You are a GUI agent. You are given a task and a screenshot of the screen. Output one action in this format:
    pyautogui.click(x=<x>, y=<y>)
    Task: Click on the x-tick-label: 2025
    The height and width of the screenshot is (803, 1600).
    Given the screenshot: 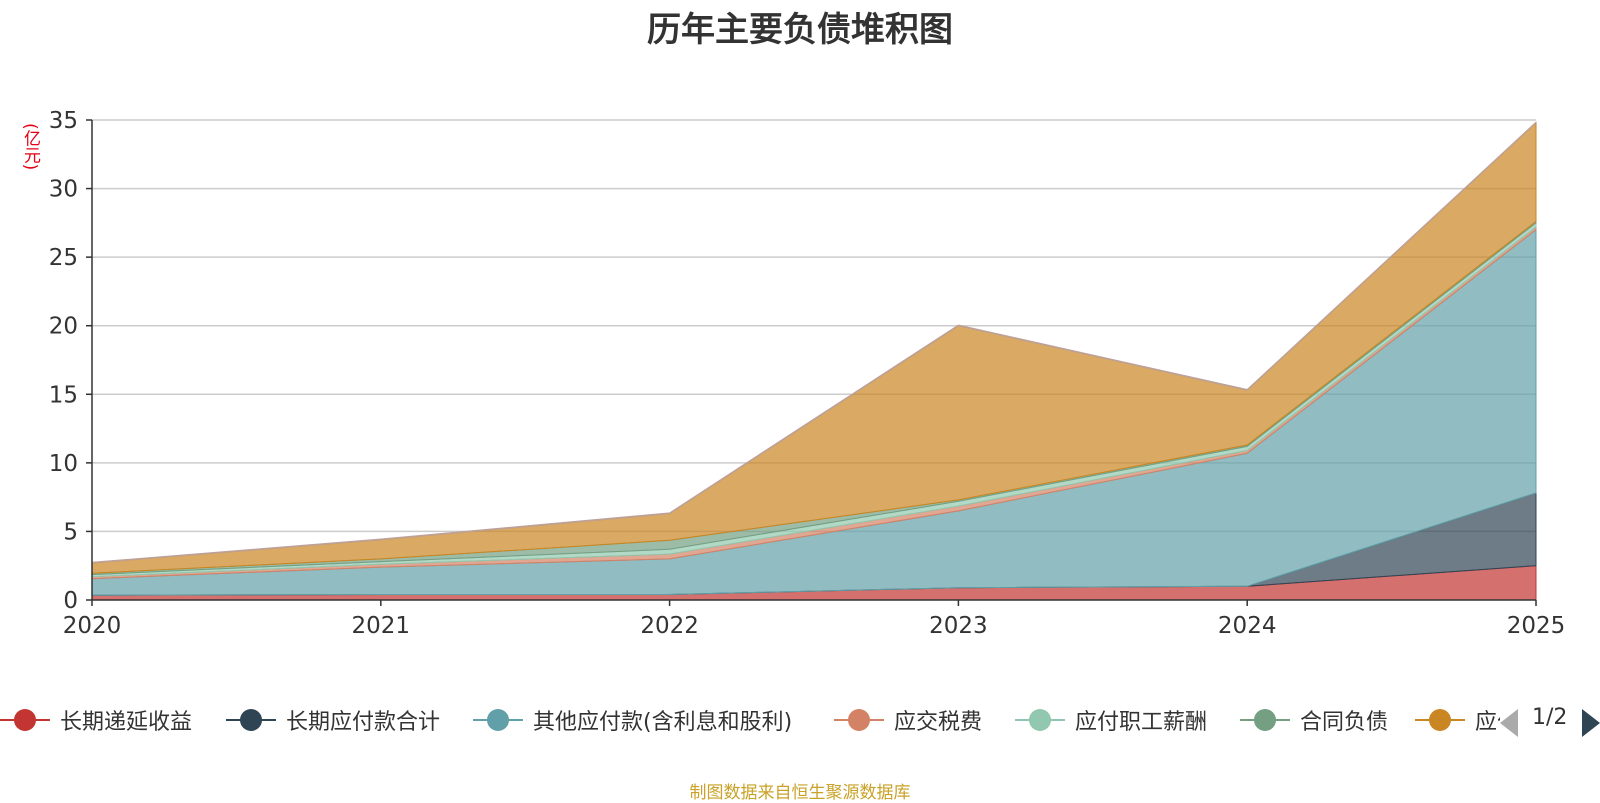 What is the action you would take?
    pyautogui.click(x=1536, y=626)
    